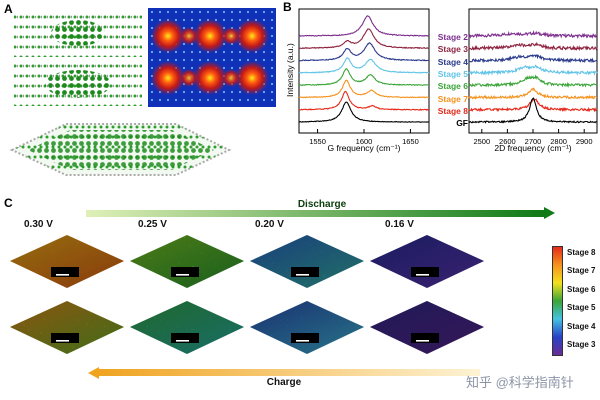  Describe the element at coordinates (581, 270) in the screenshot. I see `colorbar-label: Stage 7` at that location.